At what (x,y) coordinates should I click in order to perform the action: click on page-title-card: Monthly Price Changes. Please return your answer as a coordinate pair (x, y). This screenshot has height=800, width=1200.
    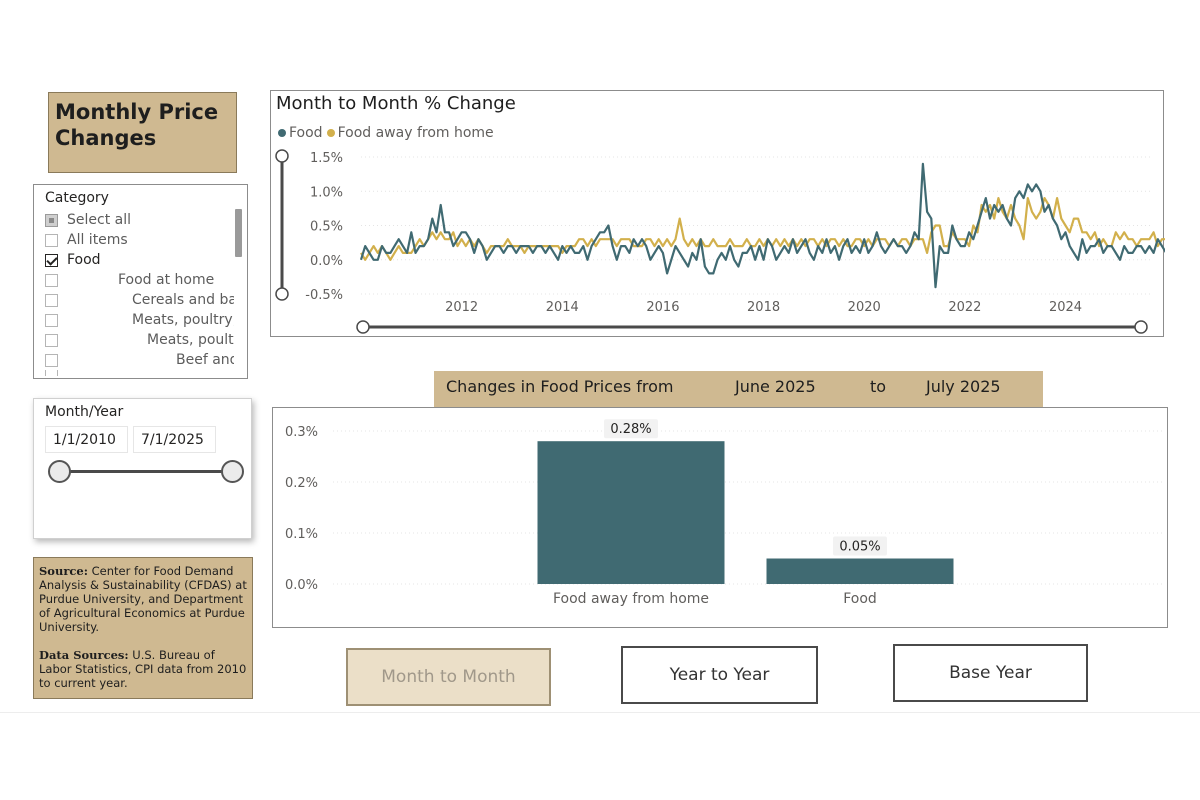
    Looking at the image, I should click on (142, 132).